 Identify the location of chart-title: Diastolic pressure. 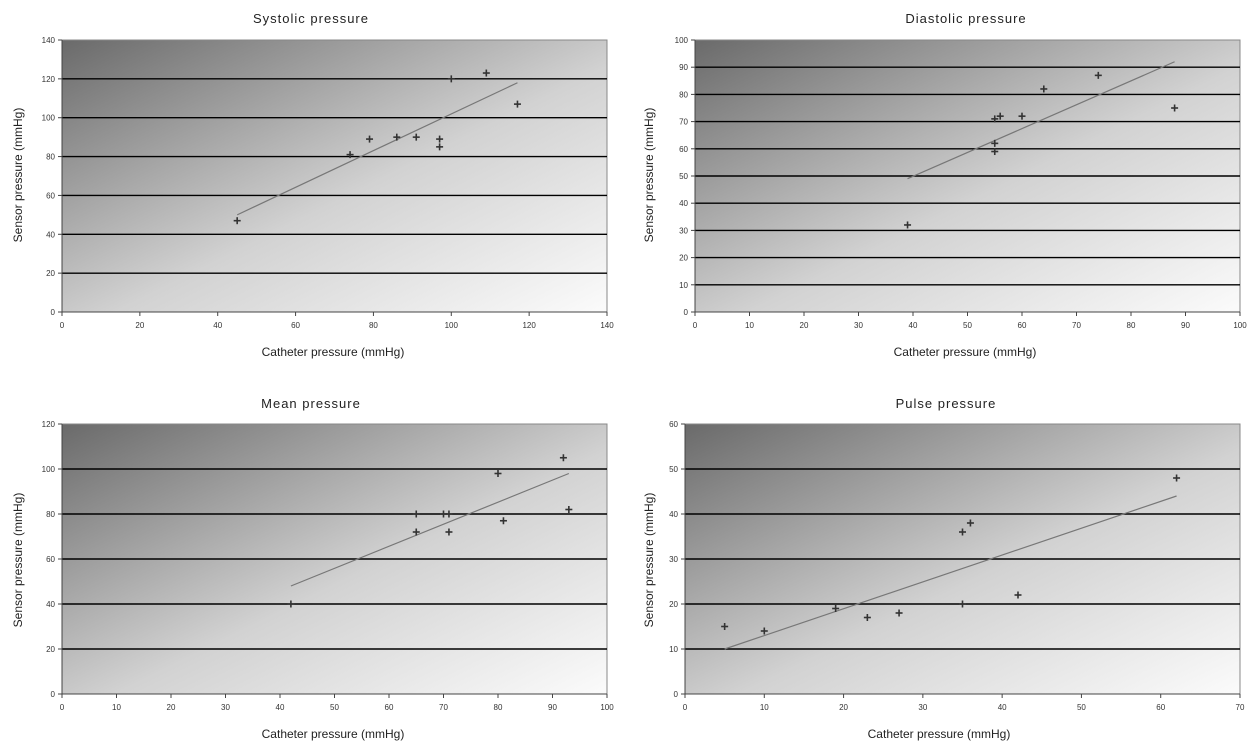
(965, 18).